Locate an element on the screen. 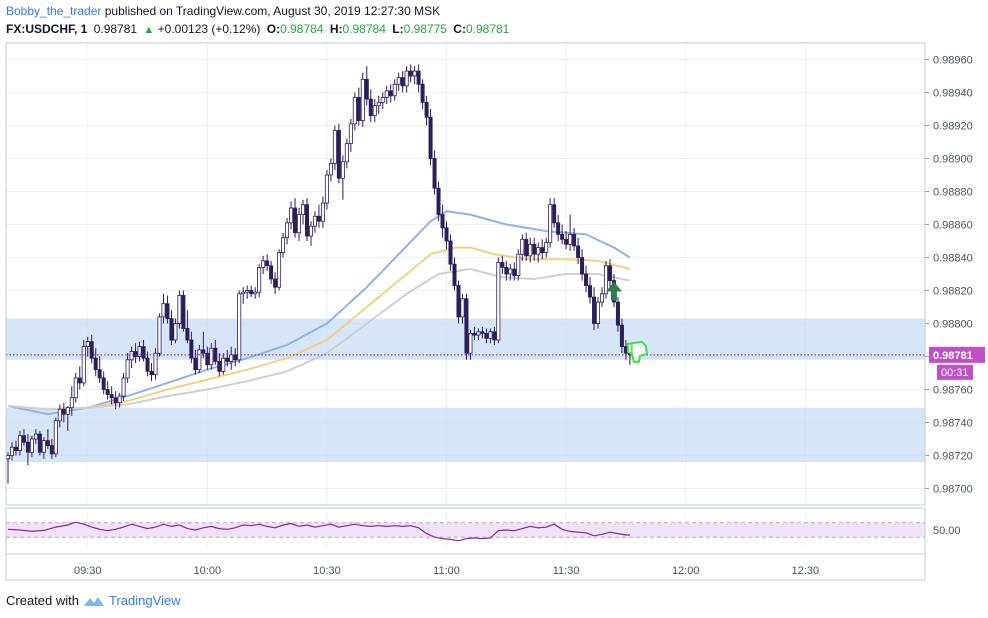  time-tick-label: 10:30 is located at coordinates (327, 571).